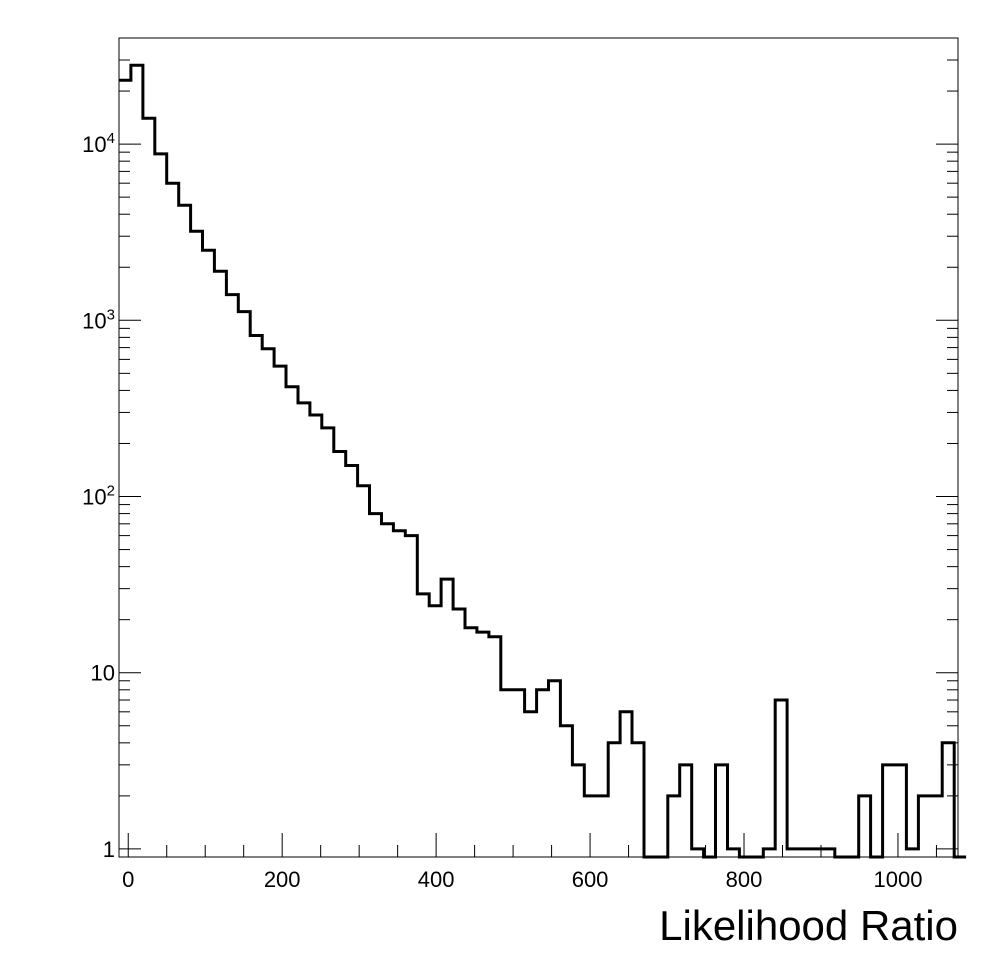 This screenshot has width=998, height=974. I want to click on y-tick-label: 10³, so click(98, 319).